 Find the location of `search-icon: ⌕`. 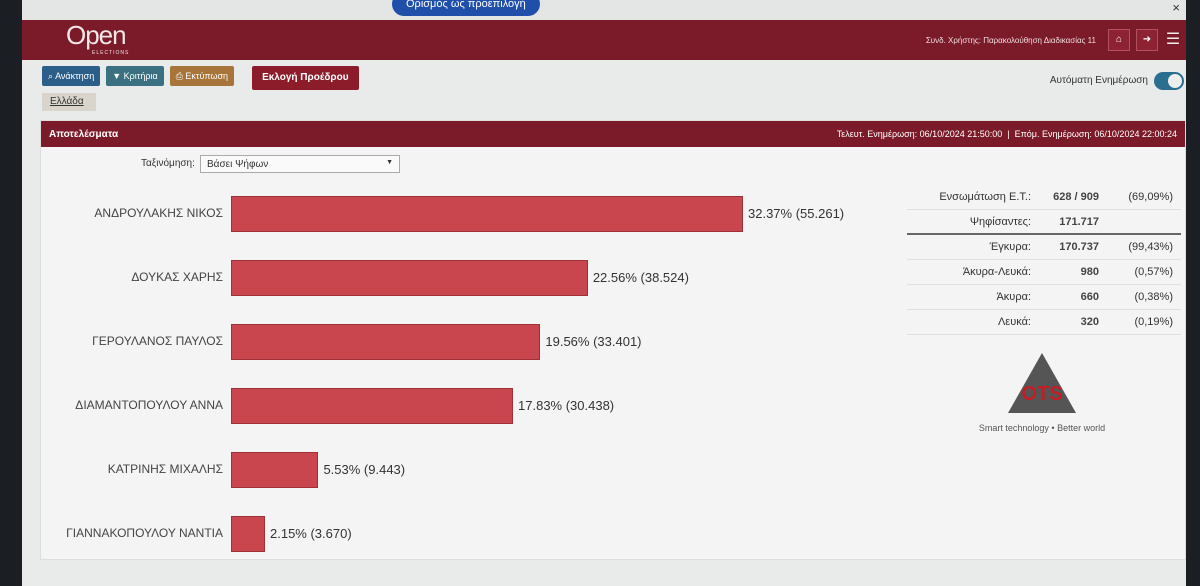

search-icon: ⌕ is located at coordinates (51, 76).